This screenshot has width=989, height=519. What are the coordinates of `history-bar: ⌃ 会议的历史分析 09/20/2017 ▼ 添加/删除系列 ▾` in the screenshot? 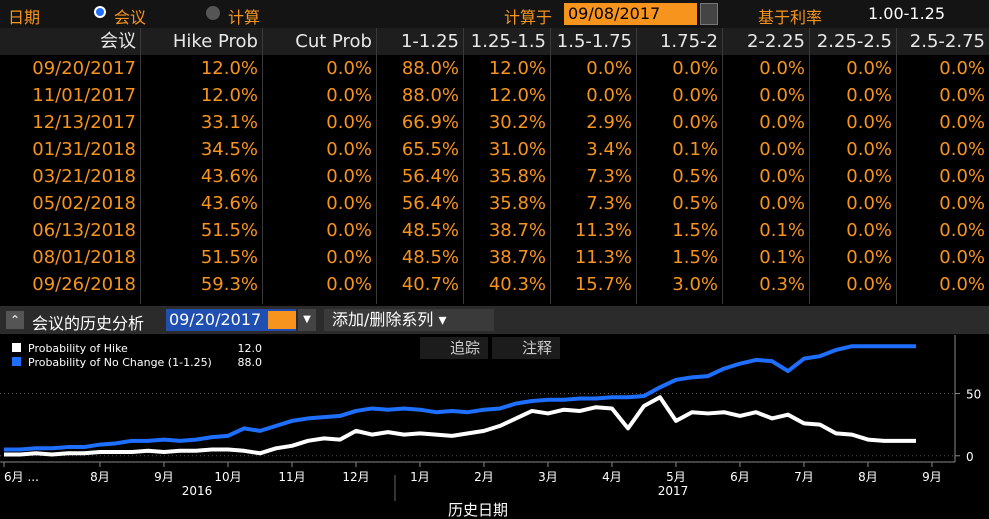 It's located at (494, 320).